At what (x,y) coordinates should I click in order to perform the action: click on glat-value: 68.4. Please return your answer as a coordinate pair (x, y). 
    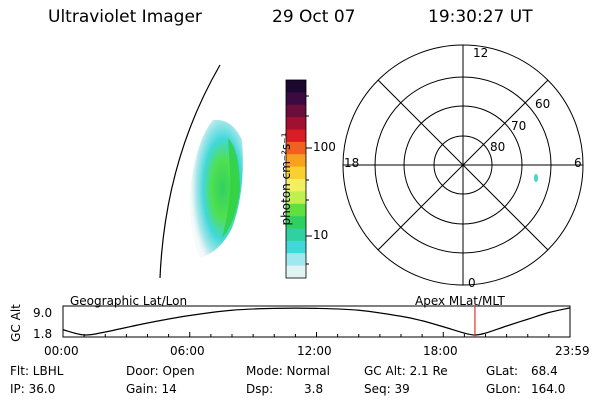
    Looking at the image, I should click on (544, 371).